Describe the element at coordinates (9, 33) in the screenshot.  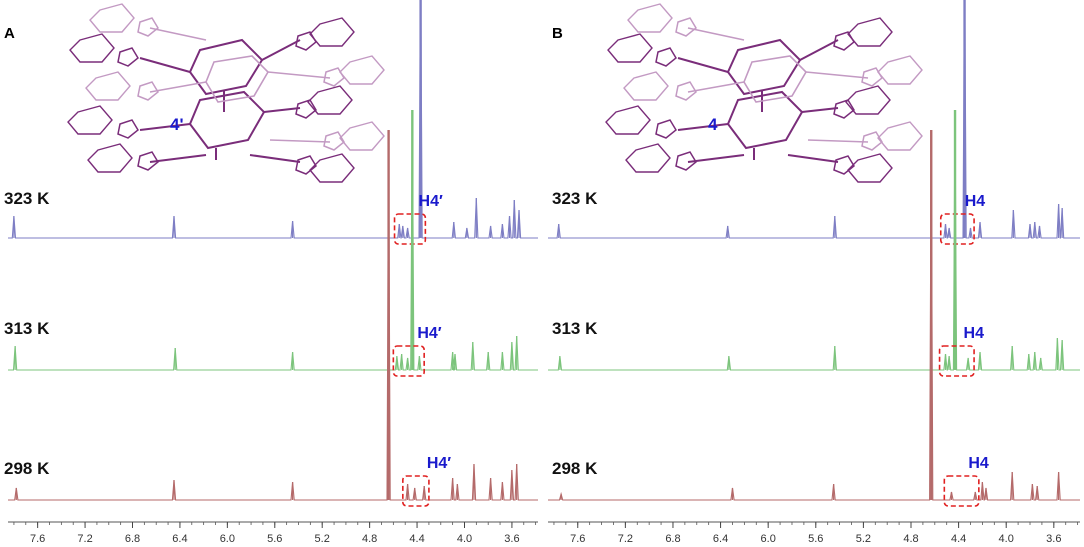
I see `panel-label: A` at that location.